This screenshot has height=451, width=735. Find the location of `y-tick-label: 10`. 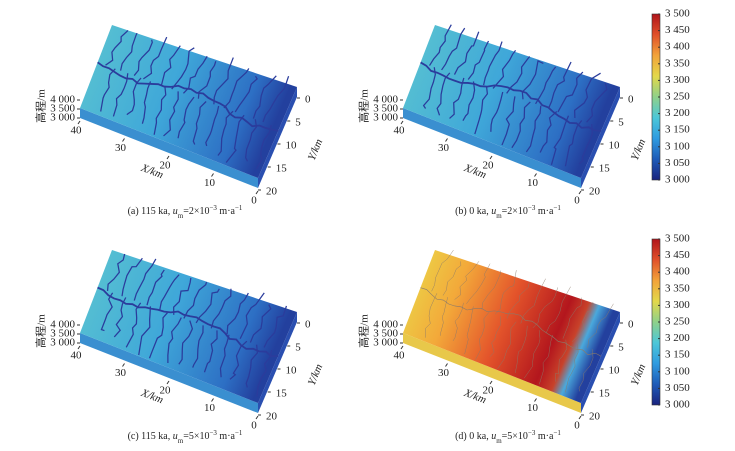

y-tick-label: 10 is located at coordinates (292, 146).